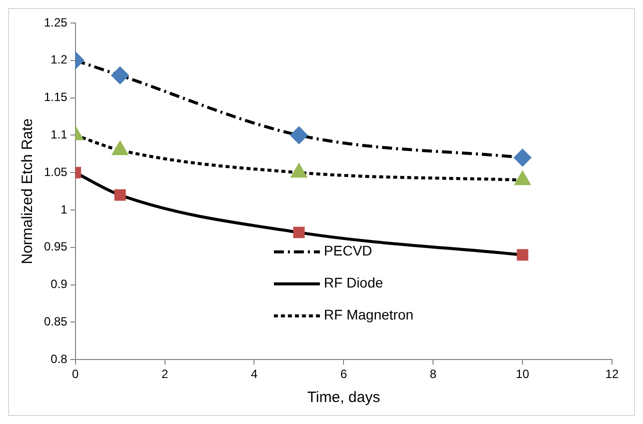 This screenshot has height=424, width=643. I want to click on x-tick-label: 12, so click(612, 374).